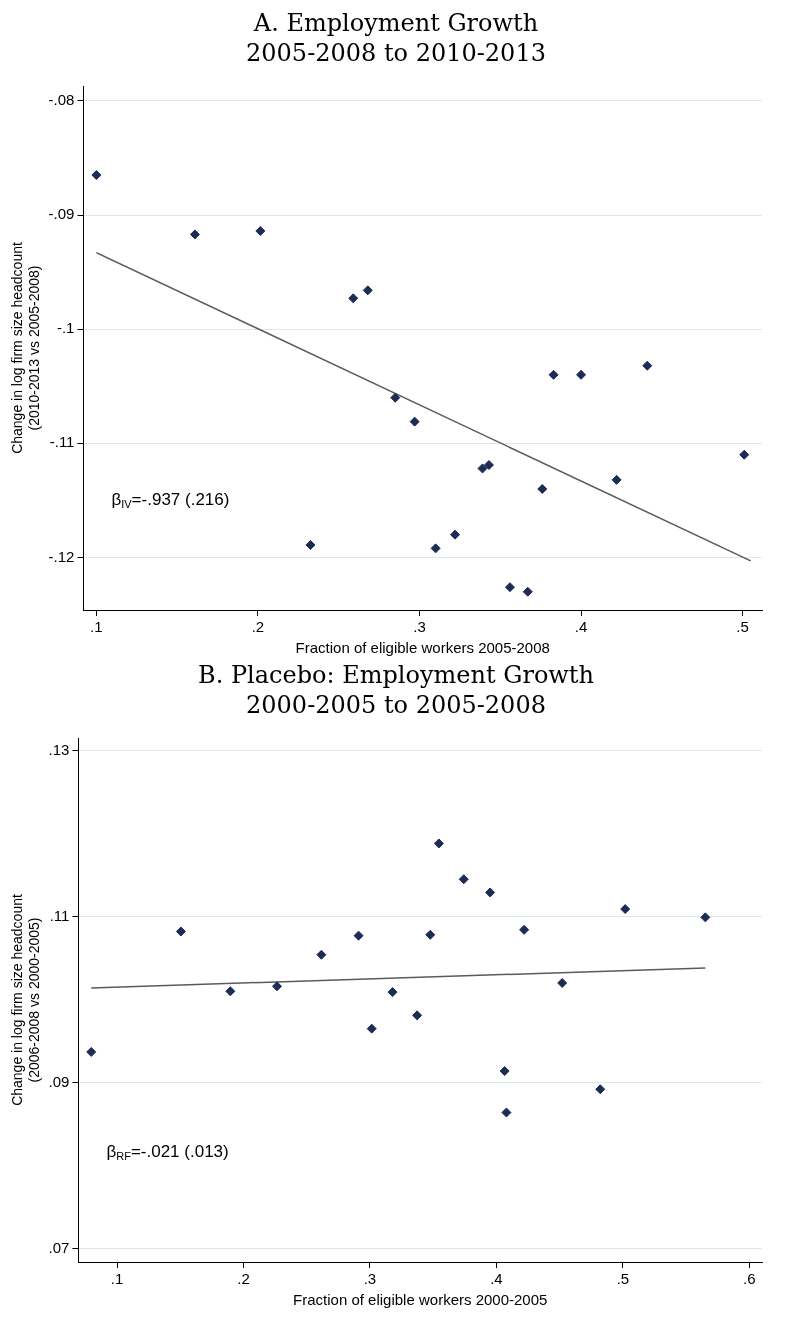  Describe the element at coordinates (26, 348) in the screenshot. I see `y-axis-title: Change in log firm size headcount (2010-2013 vs 2005-2008)` at that location.